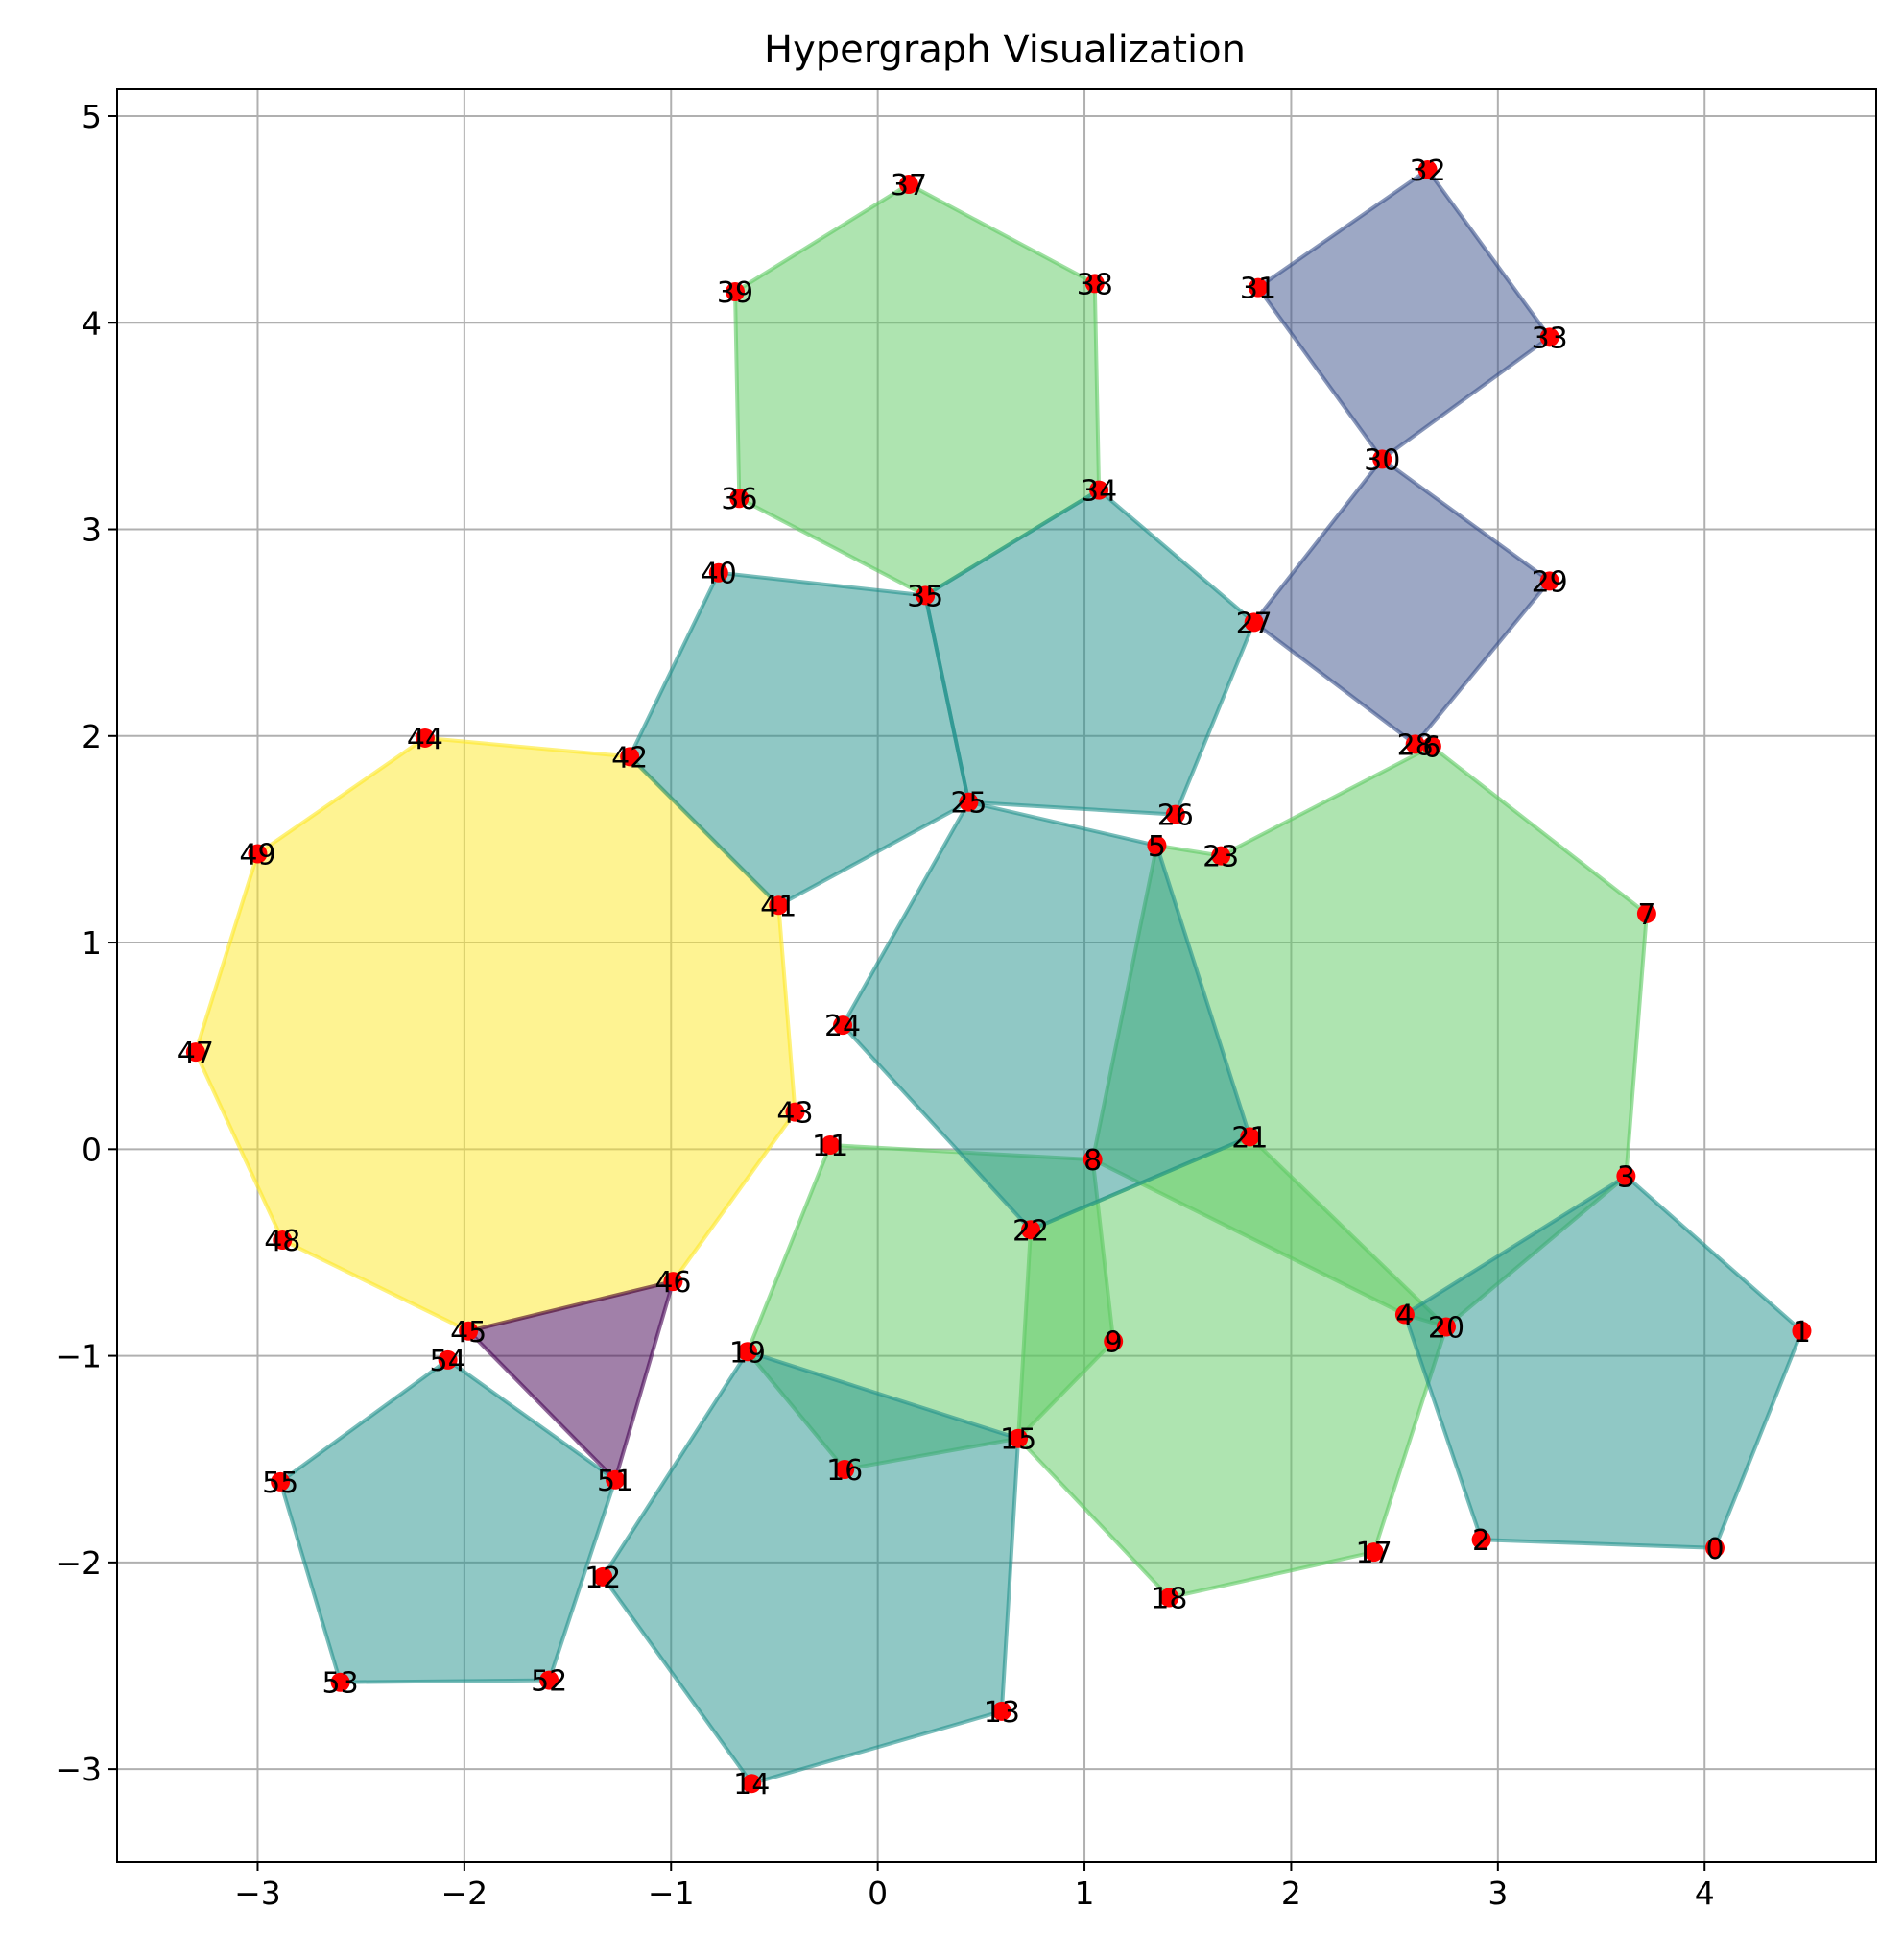  What do you see at coordinates (630, 758) in the screenshot?
I see `node-label: 42` at bounding box center [630, 758].